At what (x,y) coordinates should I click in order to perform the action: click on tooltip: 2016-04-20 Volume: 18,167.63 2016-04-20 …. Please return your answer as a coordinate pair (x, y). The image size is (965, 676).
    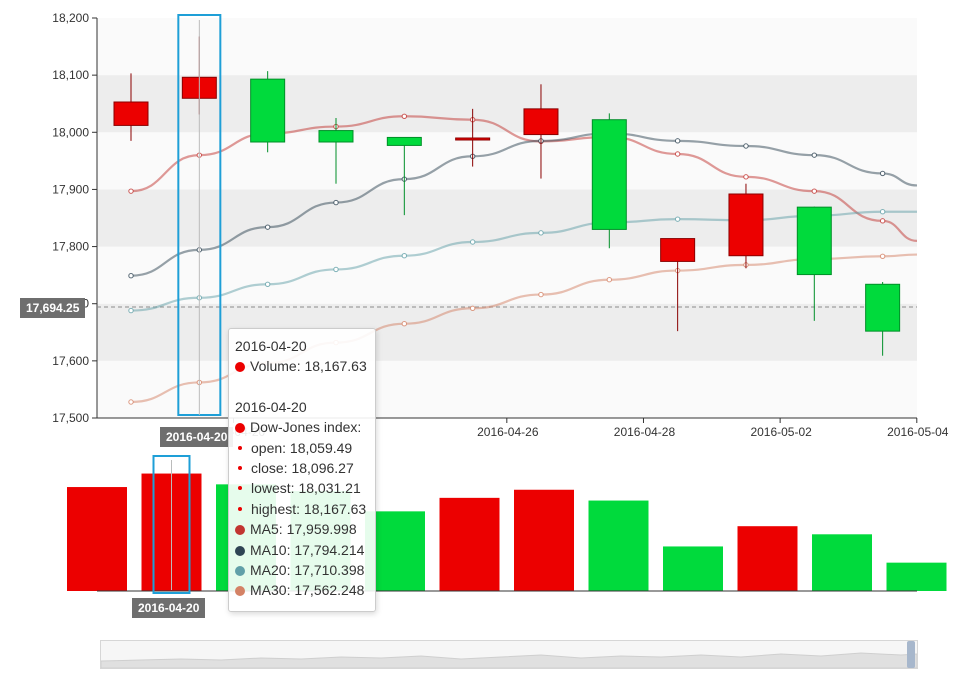
    Looking at the image, I should click on (302, 470).